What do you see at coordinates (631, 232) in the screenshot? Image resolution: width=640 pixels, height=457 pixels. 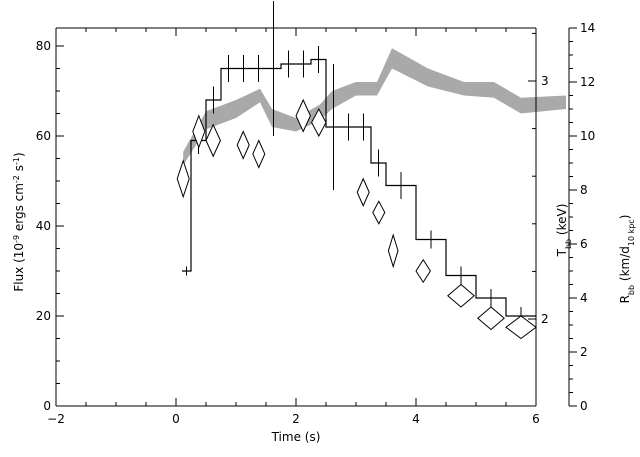 I see `y-radius-sub2: 10 kpc` at bounding box center [631, 232].